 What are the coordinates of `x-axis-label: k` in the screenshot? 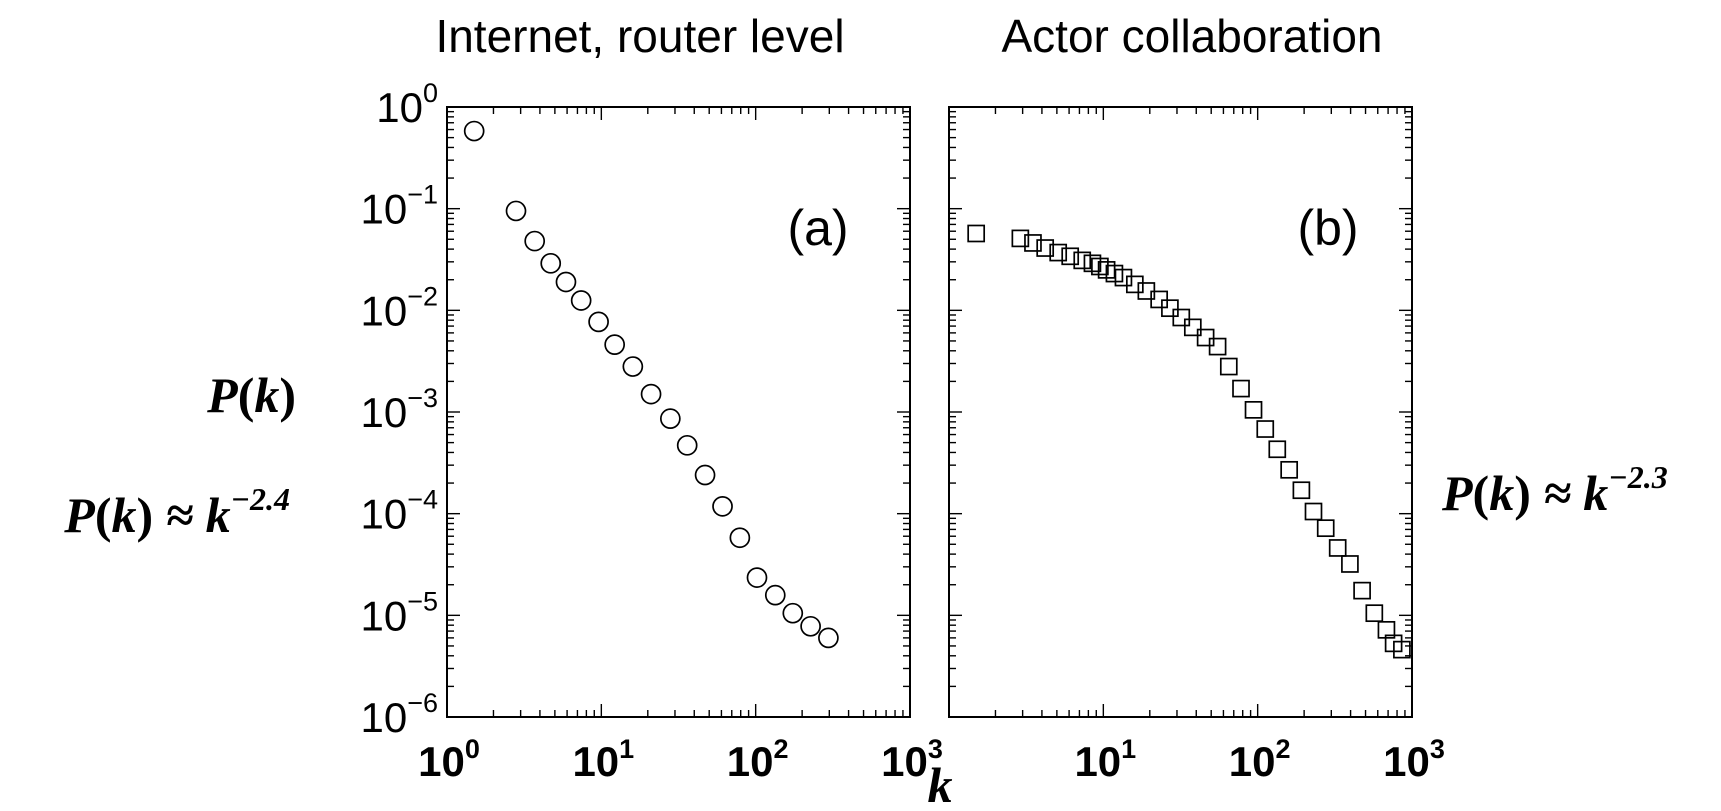 It's located at (940, 784).